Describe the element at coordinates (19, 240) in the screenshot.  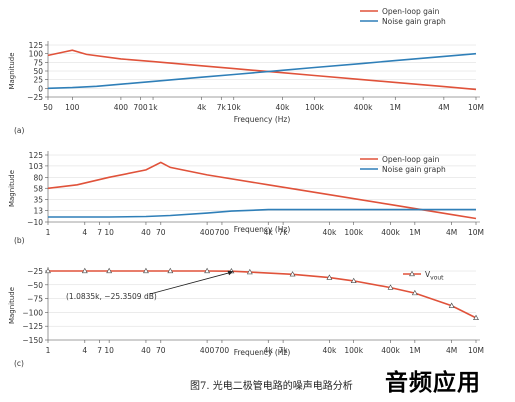
I see `panel-label: (b)` at that location.